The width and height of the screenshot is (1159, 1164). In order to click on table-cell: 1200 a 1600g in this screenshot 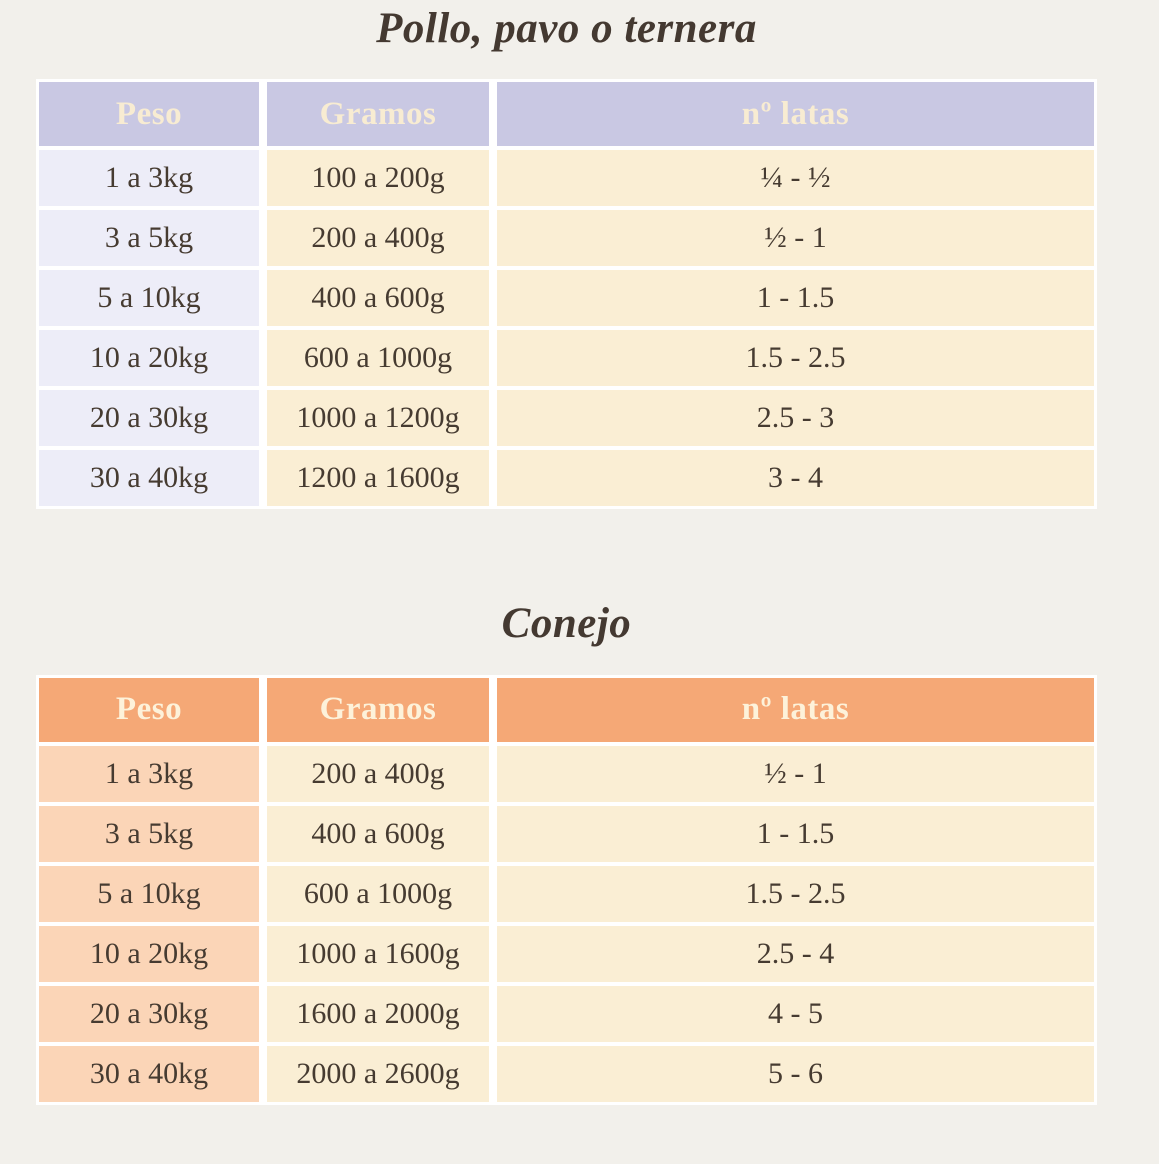, I will do `click(378, 478)`.